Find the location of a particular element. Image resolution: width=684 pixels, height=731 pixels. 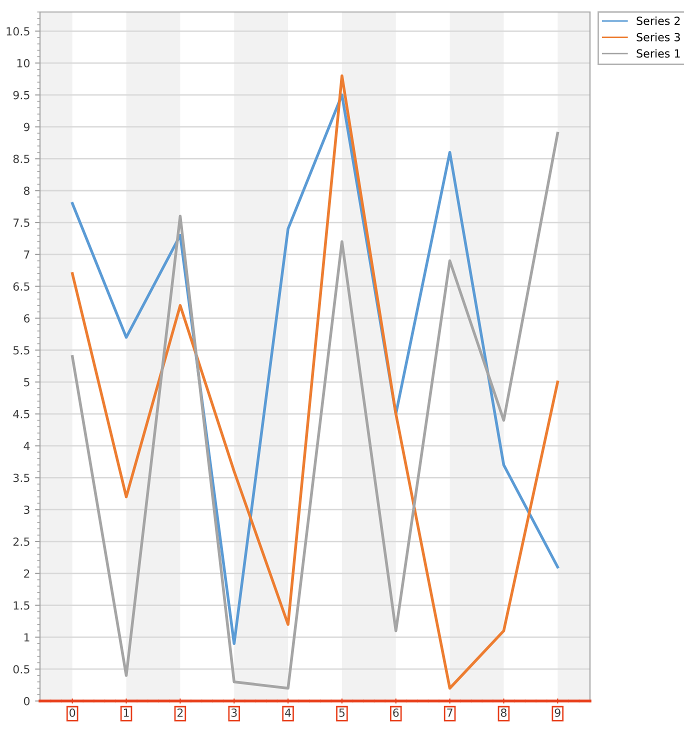

x-tick-label: 8 is located at coordinates (503, 712).